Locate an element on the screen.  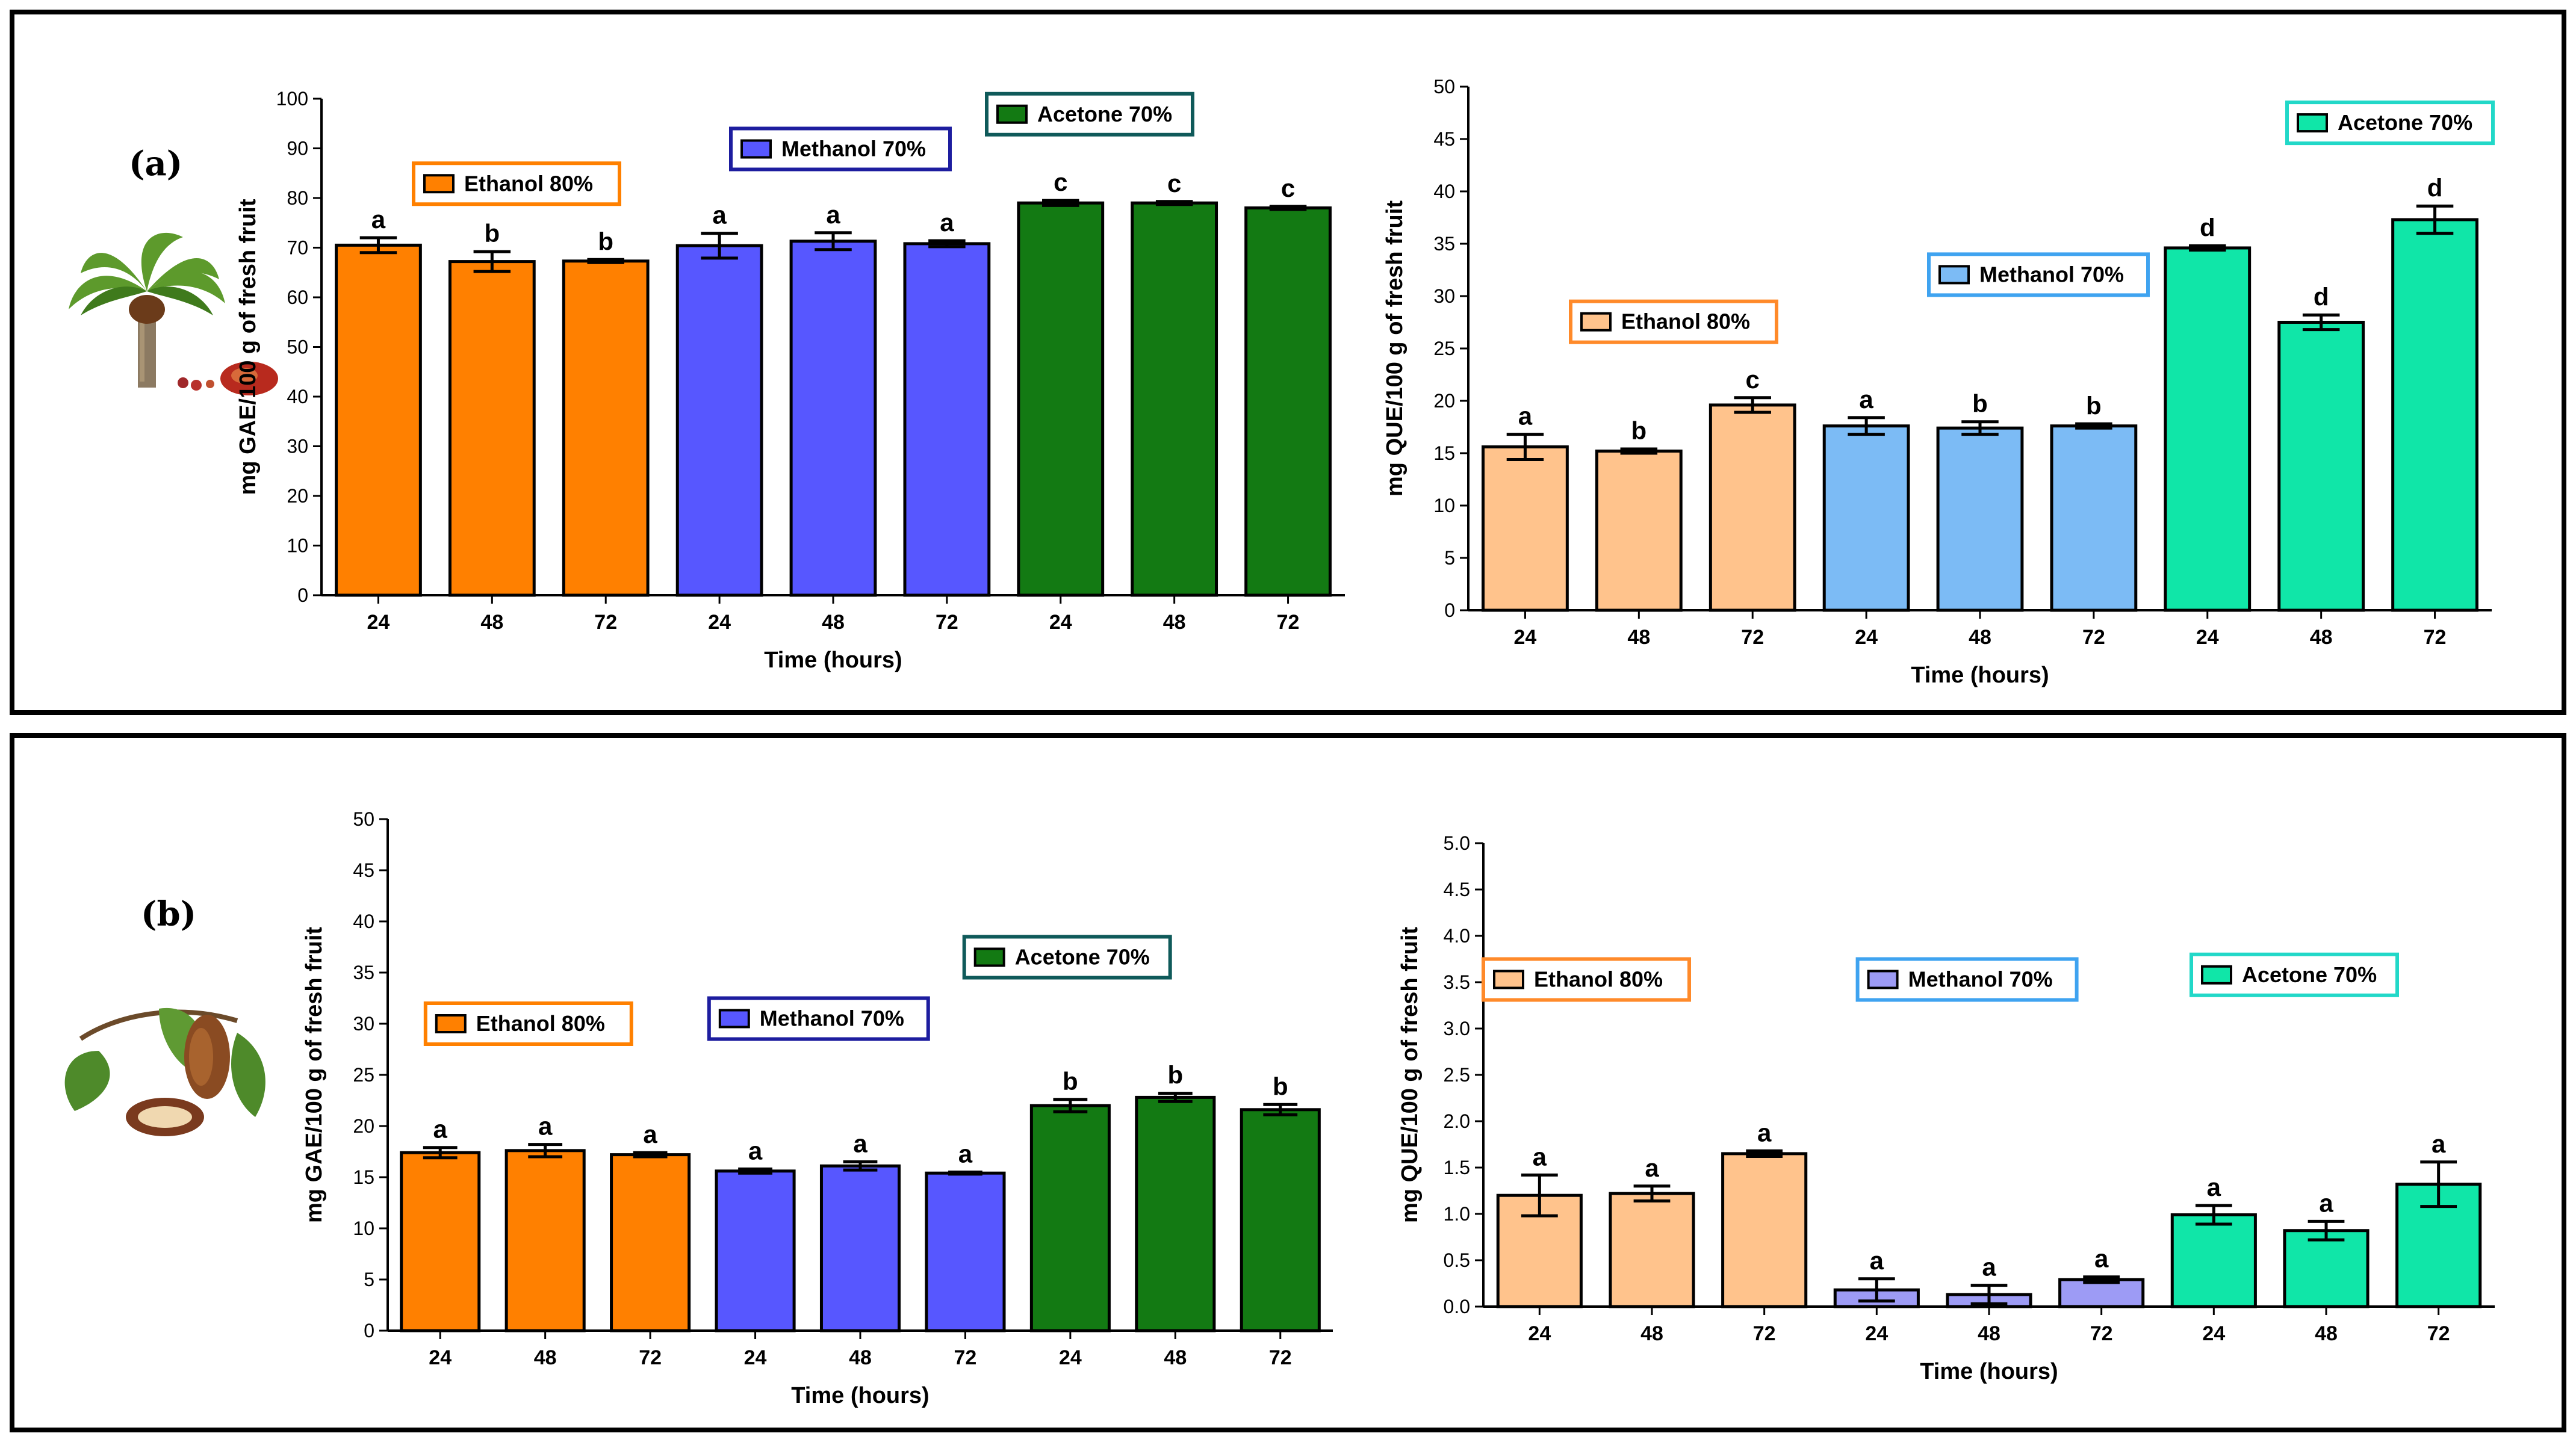
y-tick-label: 1.0 is located at coordinates (1457, 1214).